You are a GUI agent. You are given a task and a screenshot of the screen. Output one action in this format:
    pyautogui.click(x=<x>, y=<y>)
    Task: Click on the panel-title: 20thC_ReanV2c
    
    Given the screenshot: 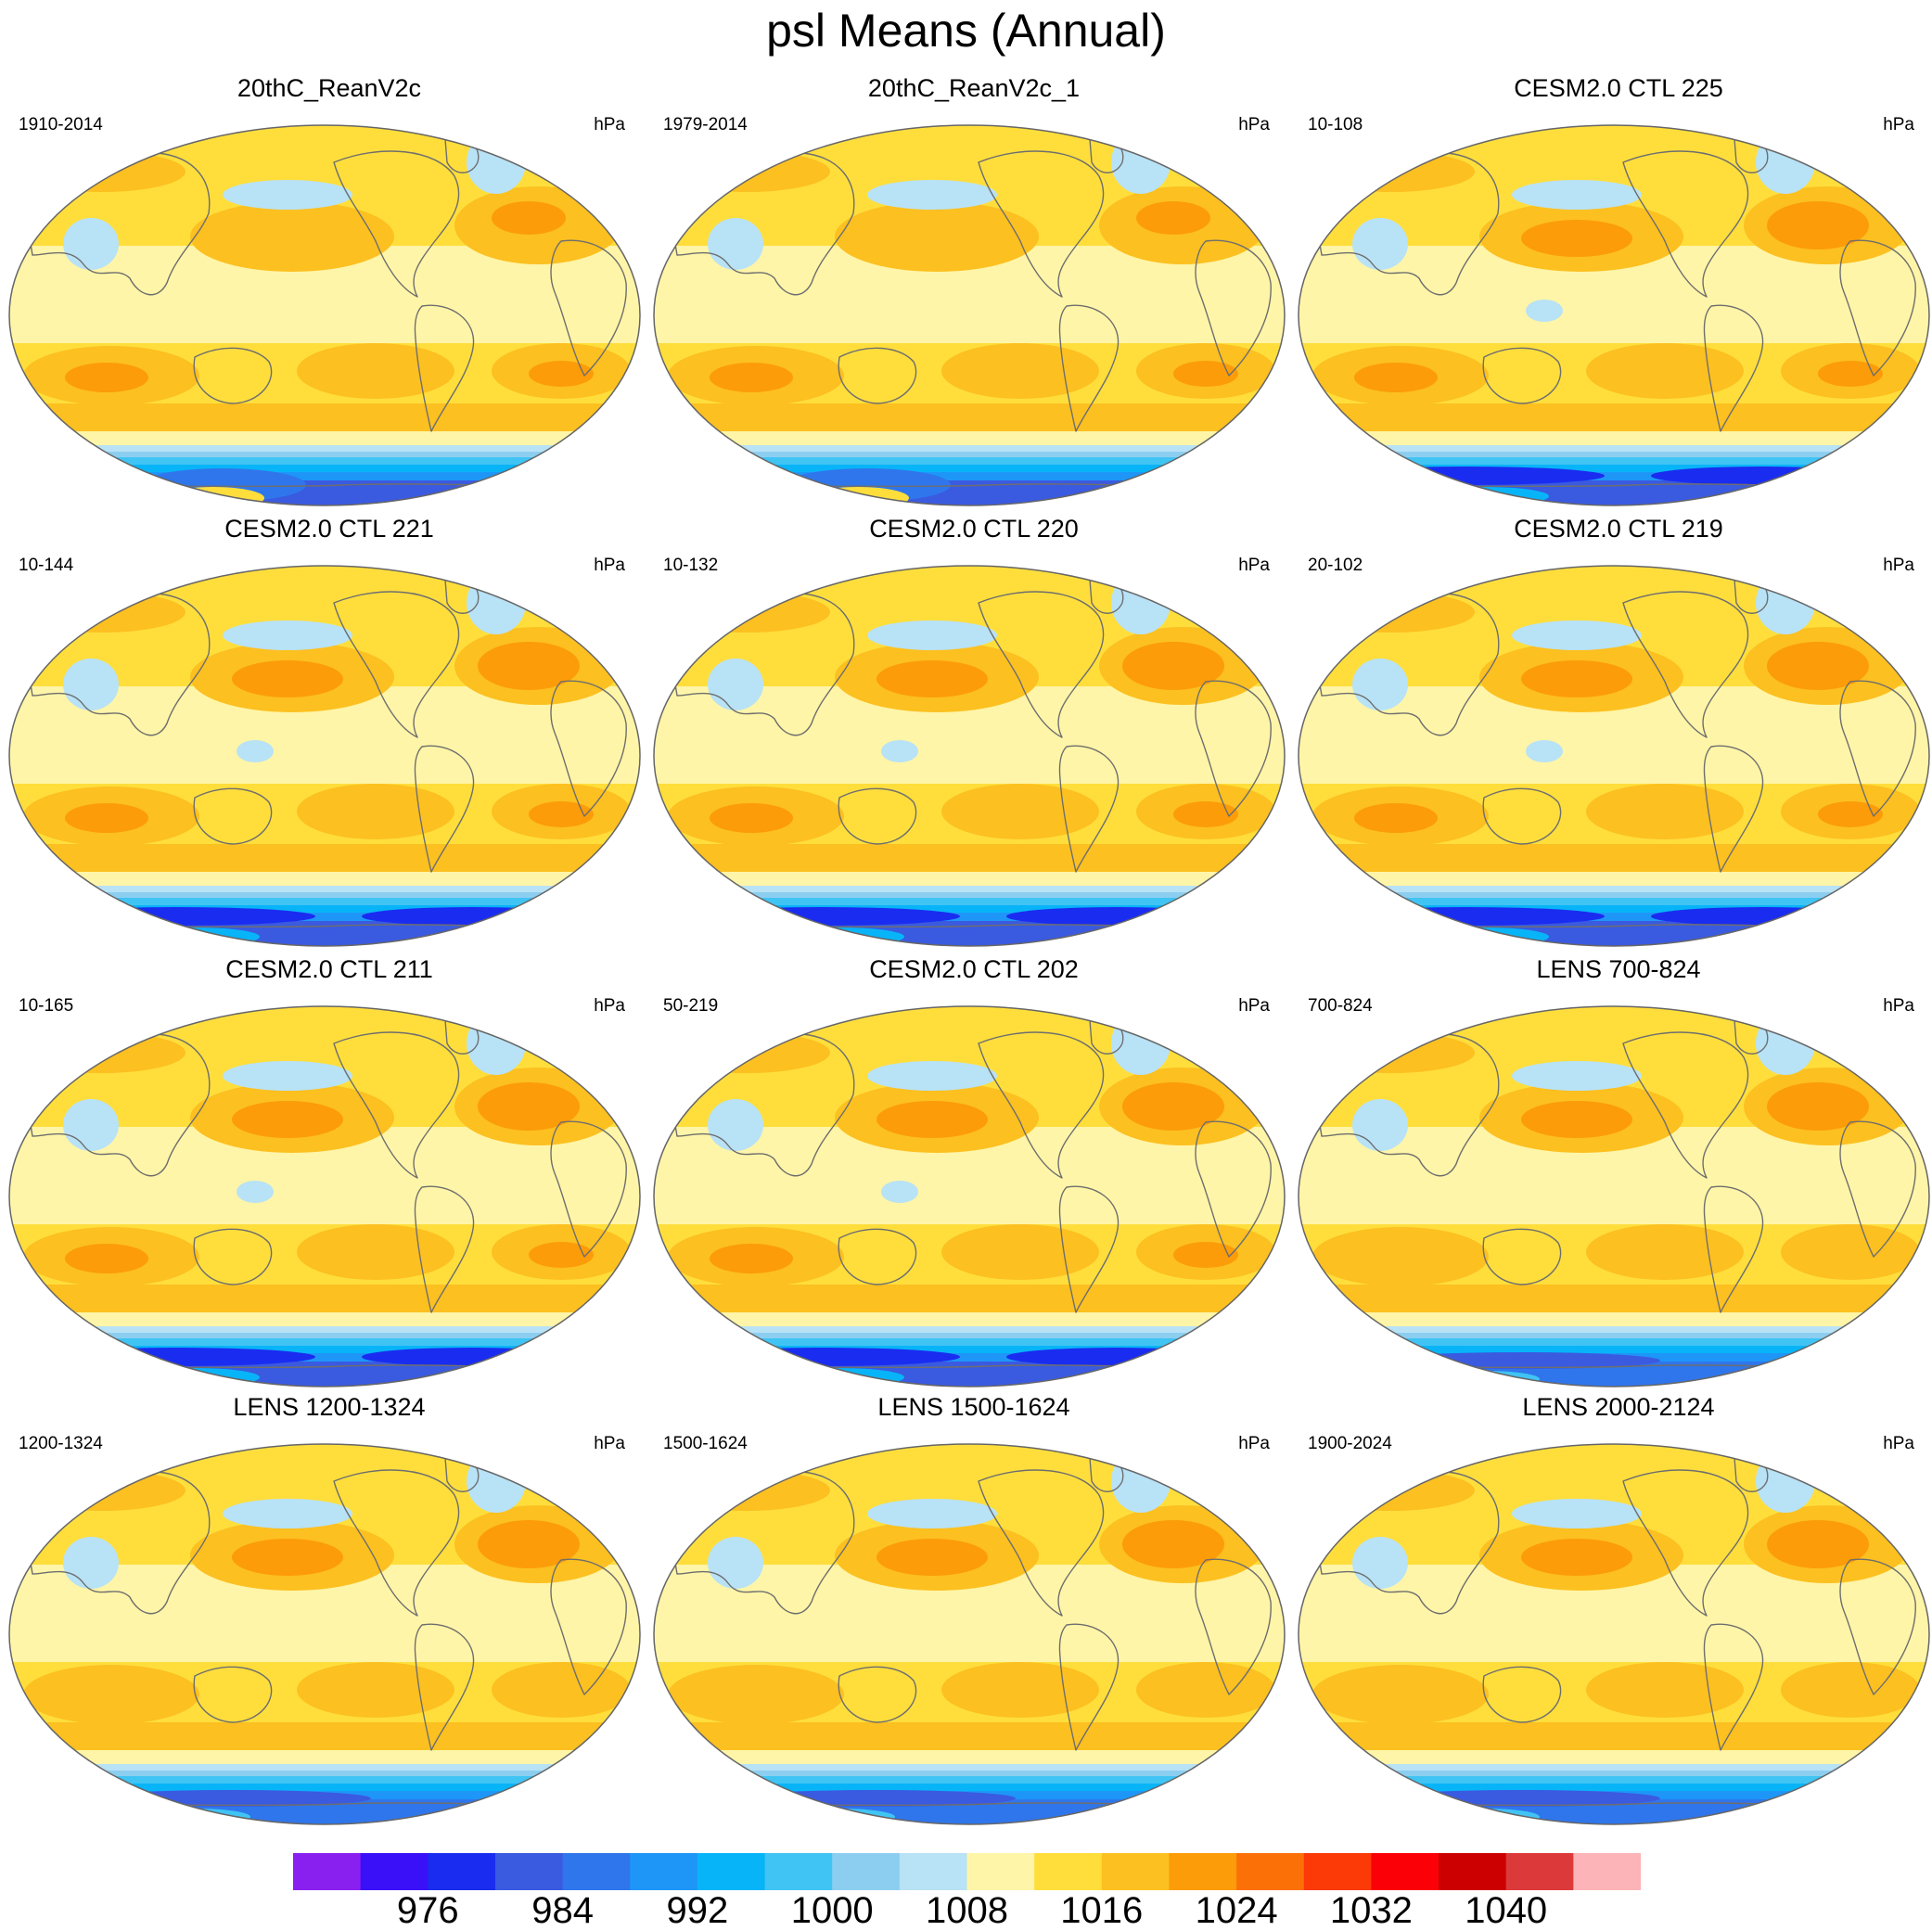 What is the action you would take?
    pyautogui.click(x=329, y=88)
    